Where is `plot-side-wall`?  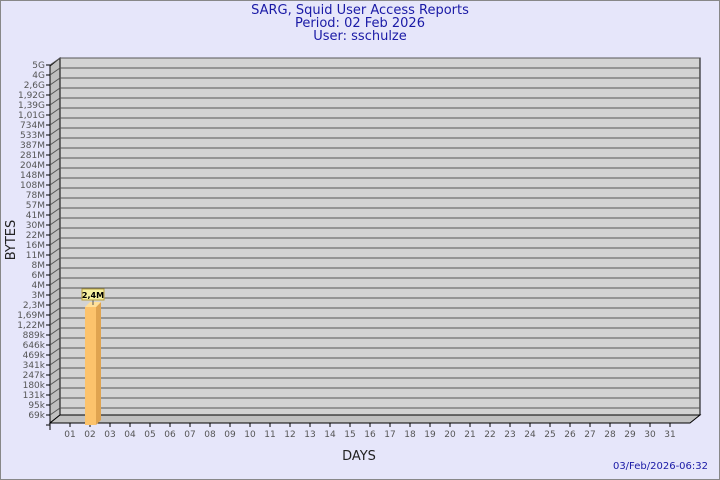 plot-side-wall is located at coordinates (55, 240).